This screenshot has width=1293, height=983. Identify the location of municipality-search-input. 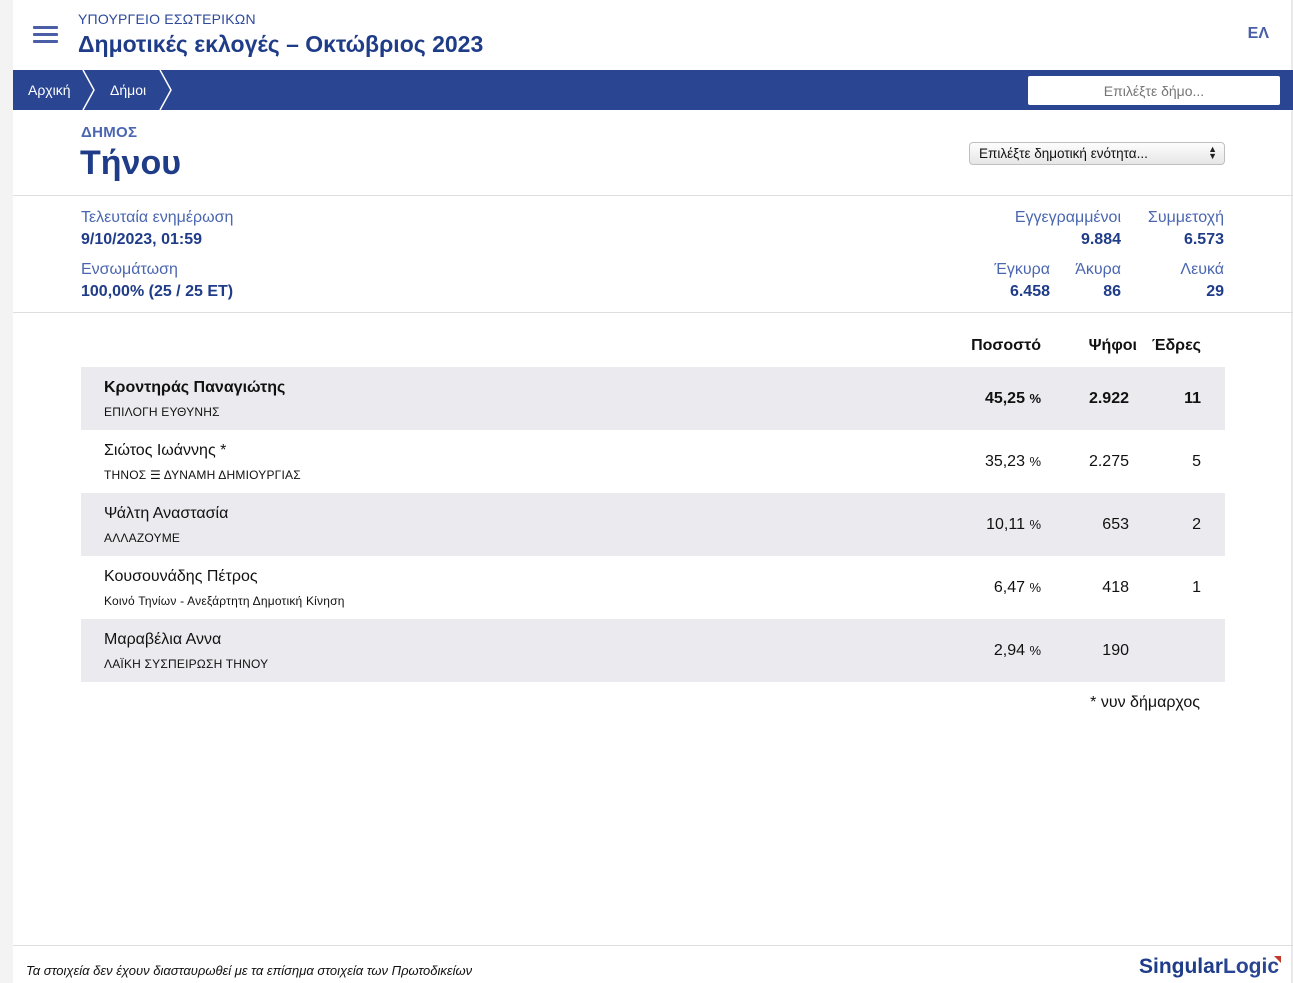
(1154, 90).